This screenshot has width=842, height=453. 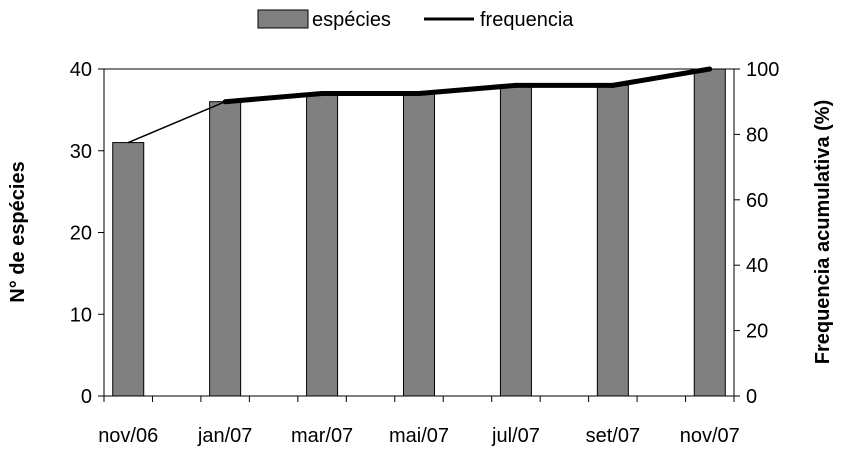 What do you see at coordinates (225, 436) in the screenshot?
I see `x-tick-label: jan/07` at bounding box center [225, 436].